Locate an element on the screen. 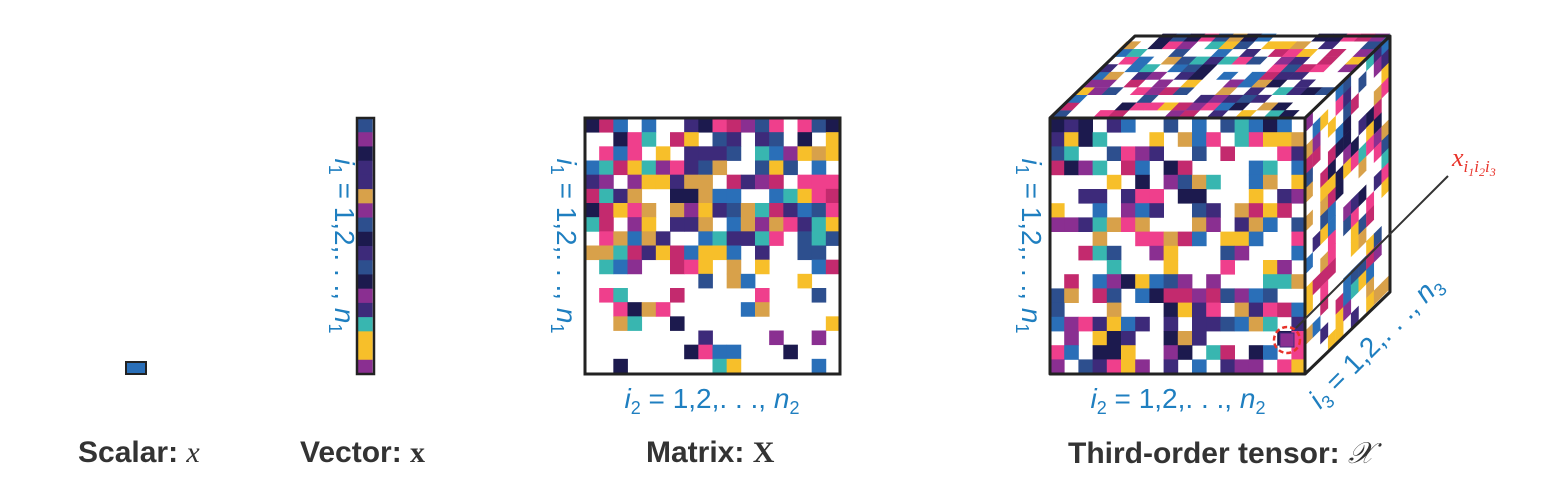  tensor-index-i2: i2 = 1,2,. . ., n2 is located at coordinates (1178, 400).